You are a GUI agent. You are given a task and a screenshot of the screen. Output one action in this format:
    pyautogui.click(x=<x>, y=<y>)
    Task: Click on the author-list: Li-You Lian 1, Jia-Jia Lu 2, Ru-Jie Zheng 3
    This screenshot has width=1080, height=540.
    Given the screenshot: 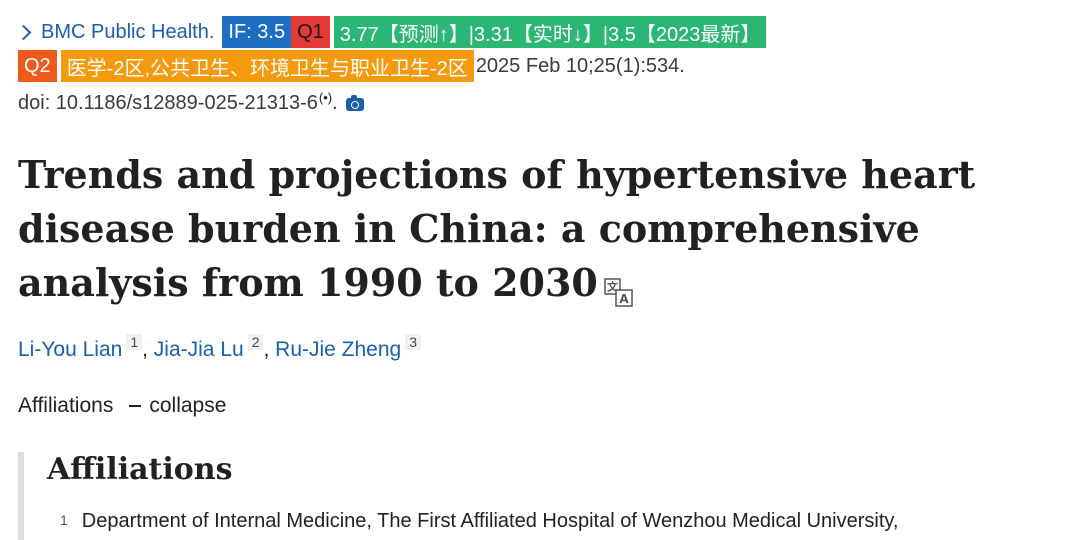 What is the action you would take?
    pyautogui.click(x=220, y=348)
    